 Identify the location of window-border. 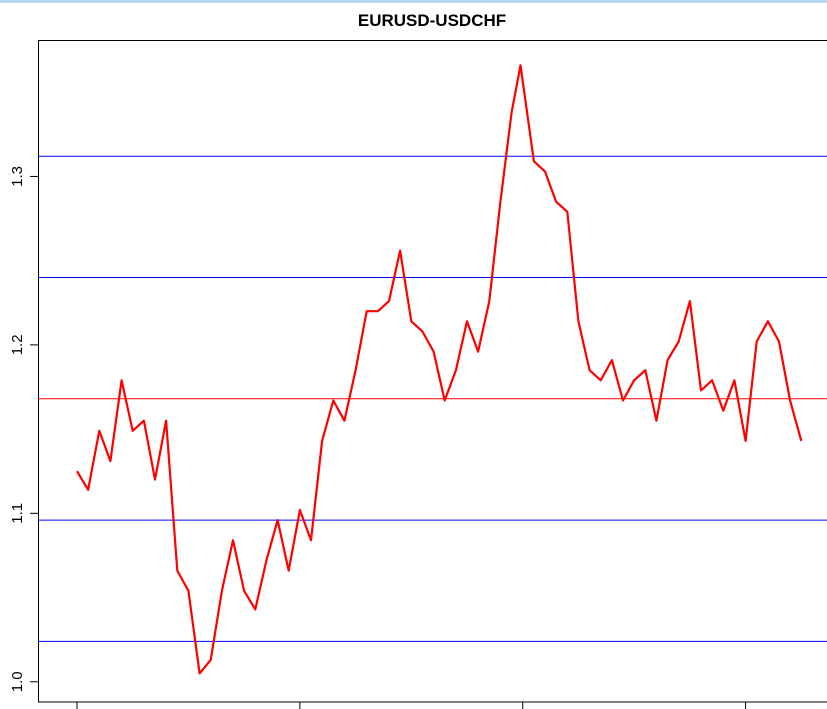
(413, 1).